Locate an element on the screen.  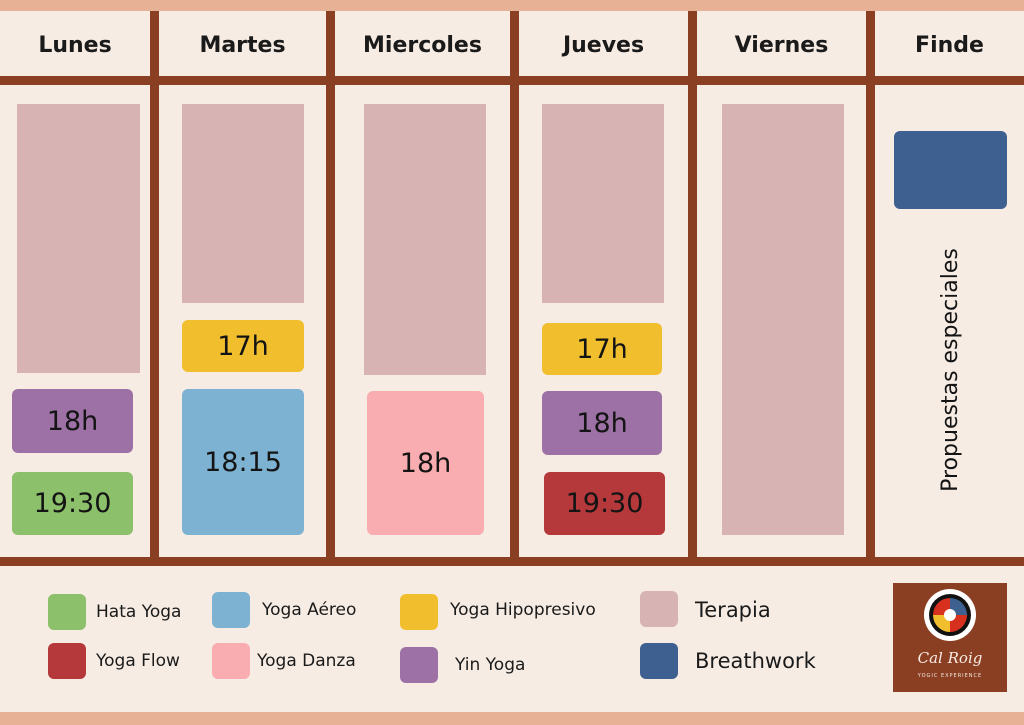
propuestas-especiales-label: Propuestas especiales is located at coordinates (950, 370).